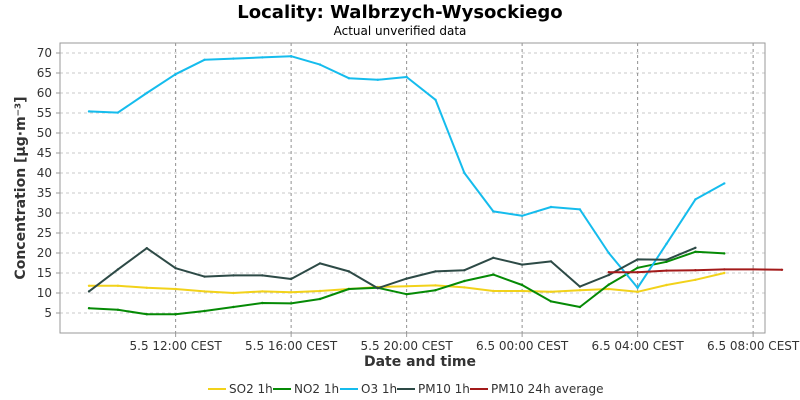  What do you see at coordinates (21, 187) in the screenshot?
I see `y-axis-title: Concentration [µg·m⁻³]` at bounding box center [21, 187].